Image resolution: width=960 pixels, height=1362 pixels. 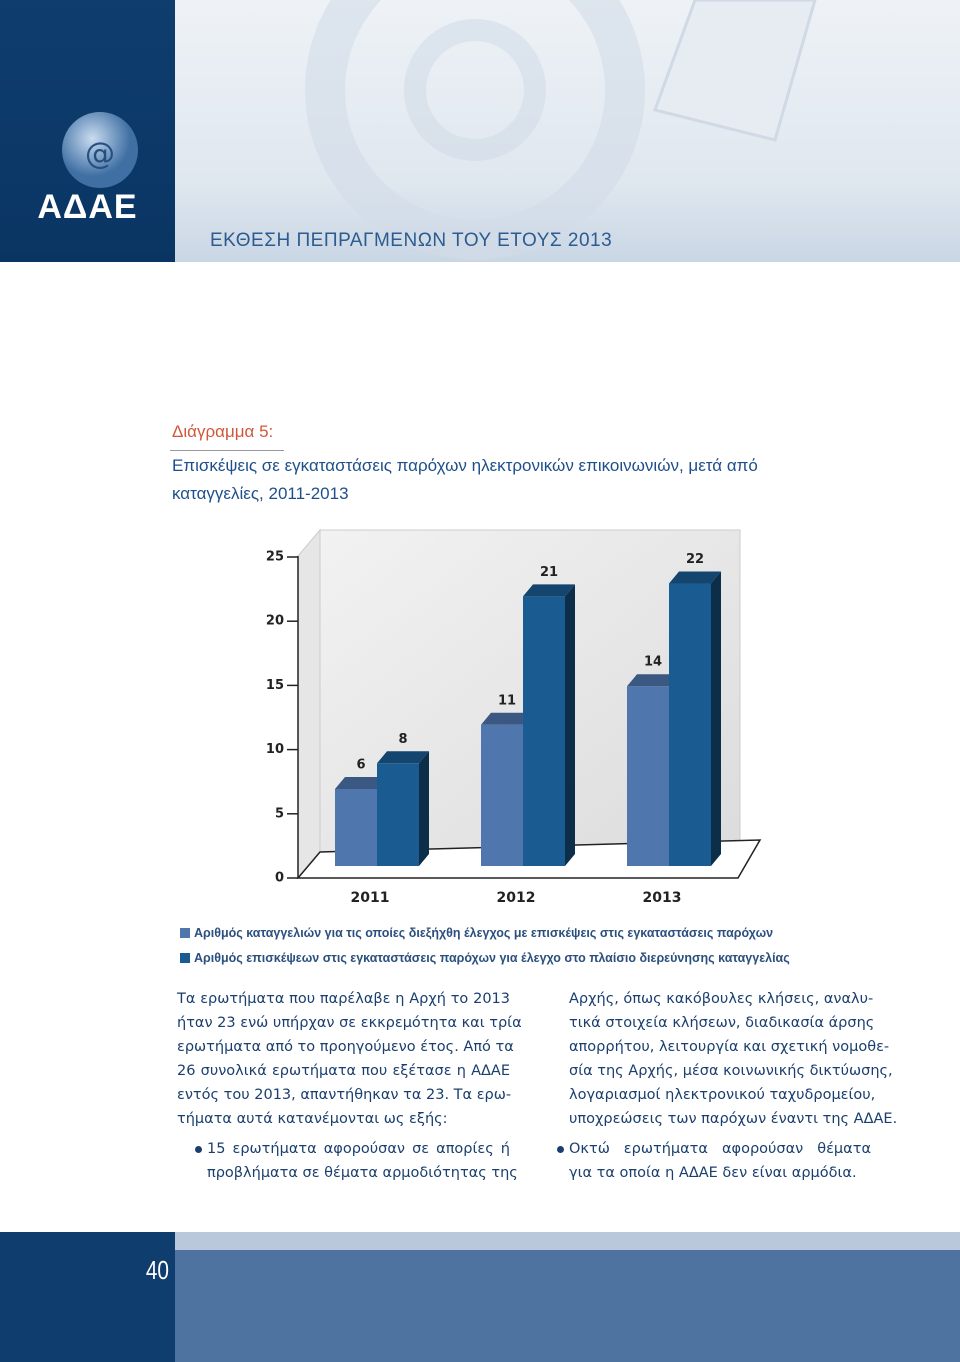 I want to click on text-line: τικά στοιχεία κλήσεων, διαδικασία άρσης, so click(x=722, y=1023).